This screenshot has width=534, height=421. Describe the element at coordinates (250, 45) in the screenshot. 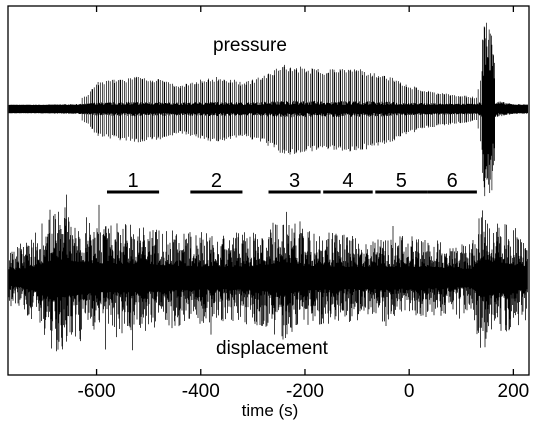

I see `pressure-label: pressure` at that location.